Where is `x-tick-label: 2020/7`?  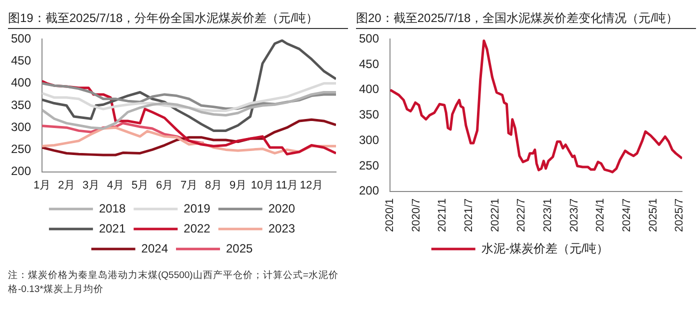 x-tick-label: 2020/7 is located at coordinates (416, 215).